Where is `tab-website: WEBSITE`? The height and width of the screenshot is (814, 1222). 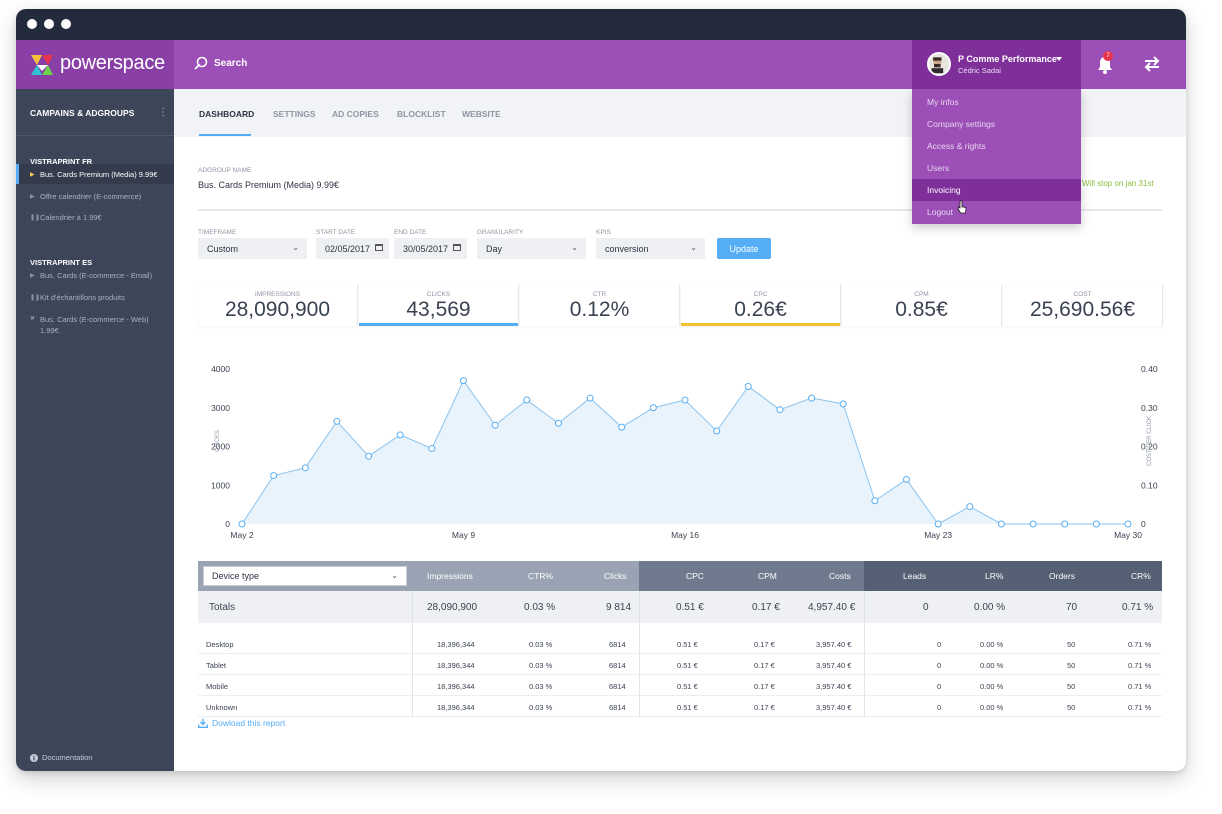
tab-website: WEBSITE is located at coordinates (481, 114).